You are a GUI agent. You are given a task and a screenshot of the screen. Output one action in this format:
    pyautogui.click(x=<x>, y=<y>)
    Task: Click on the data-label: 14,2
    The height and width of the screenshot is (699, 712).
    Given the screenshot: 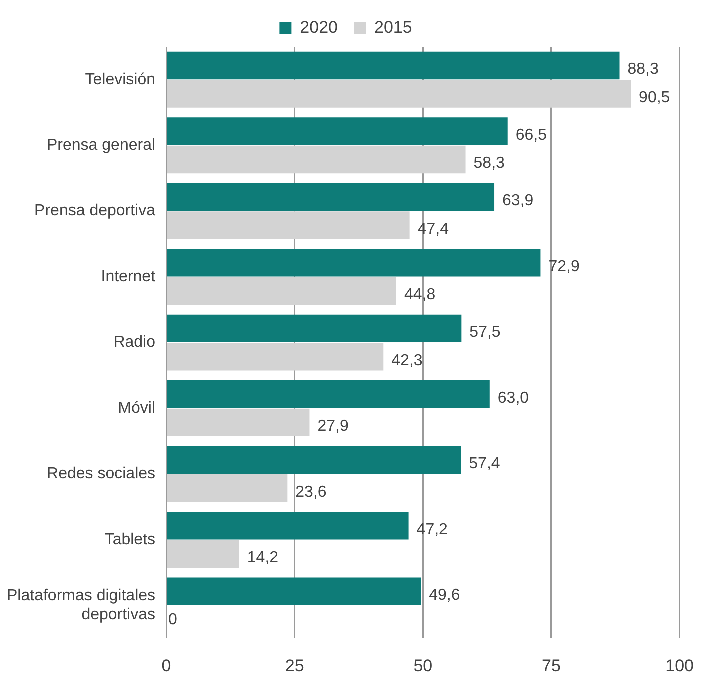 What is the action you would take?
    pyautogui.click(x=263, y=558)
    